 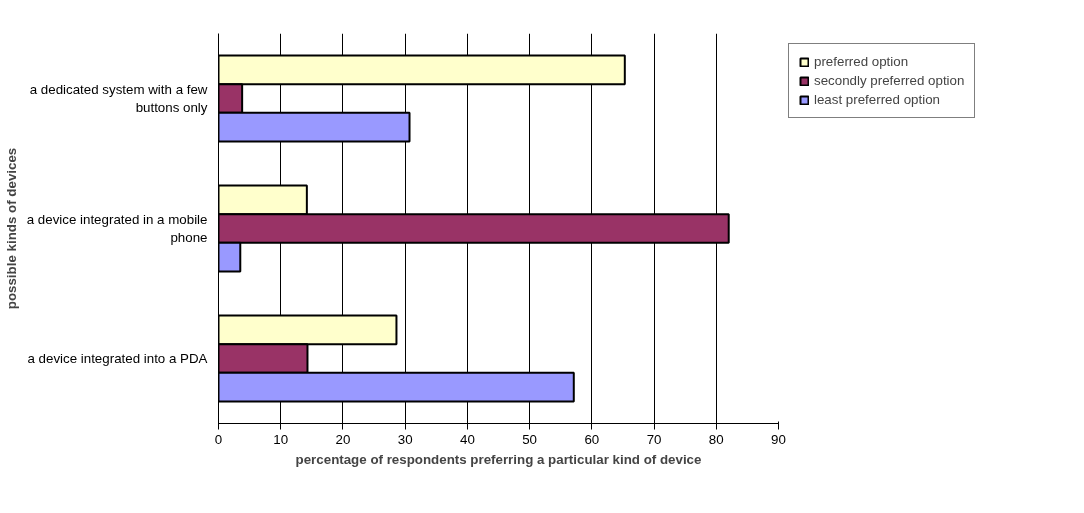 I want to click on y-tick-label: a dedicated system with a few buttons only, so click(x=118, y=98).